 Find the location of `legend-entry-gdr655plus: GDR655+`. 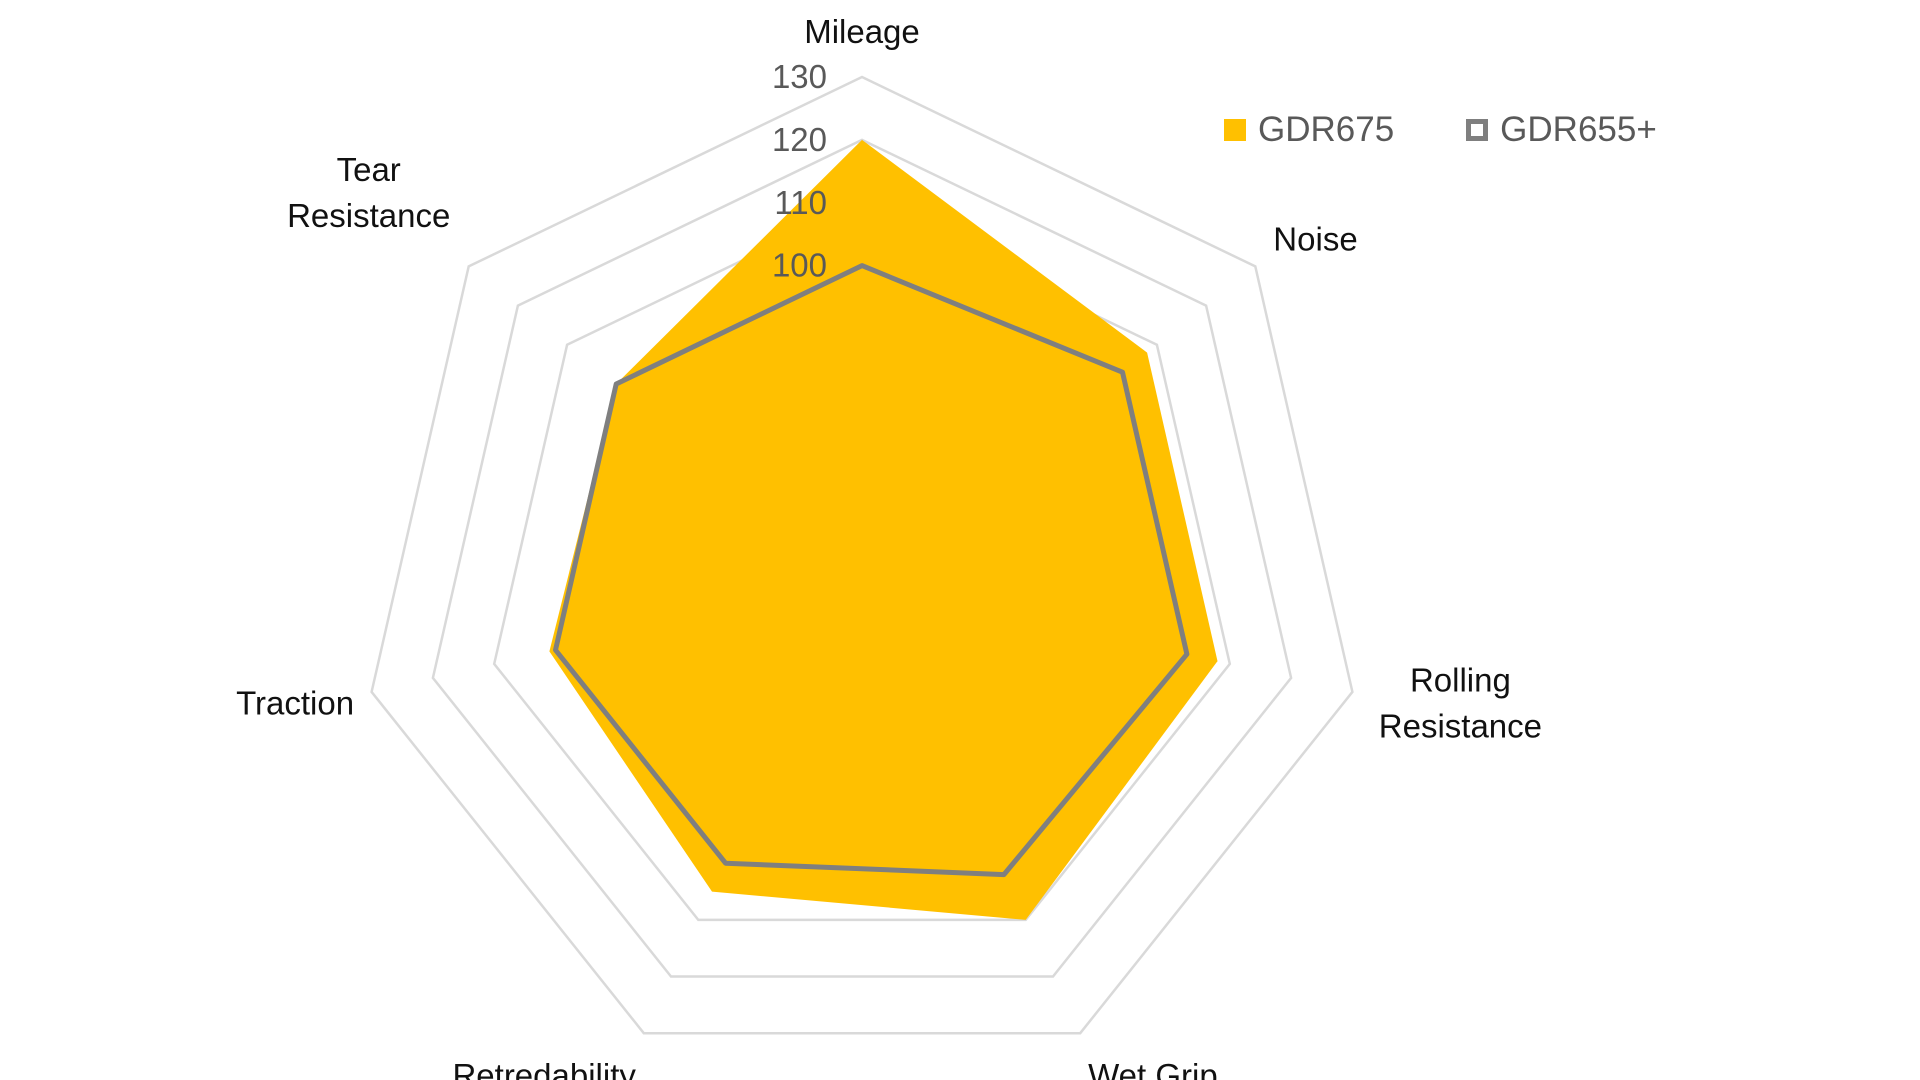

legend-entry-gdr655plus: GDR655+ is located at coordinates (1561, 129).